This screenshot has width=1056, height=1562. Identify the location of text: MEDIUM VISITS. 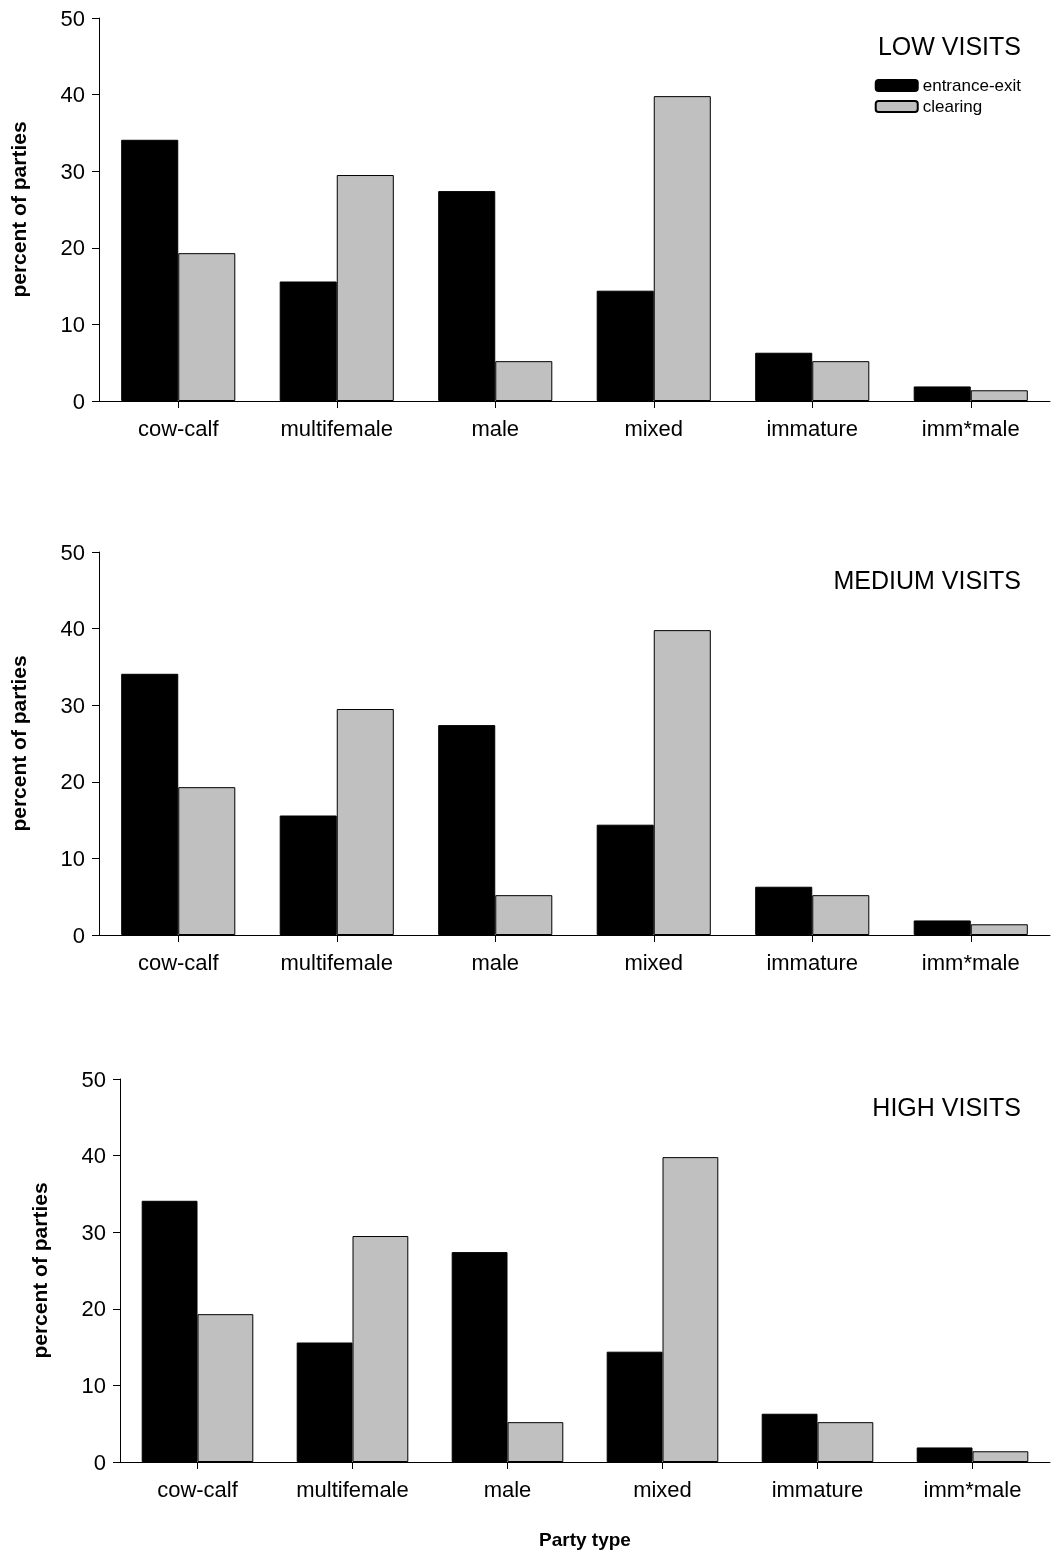
(927, 579).